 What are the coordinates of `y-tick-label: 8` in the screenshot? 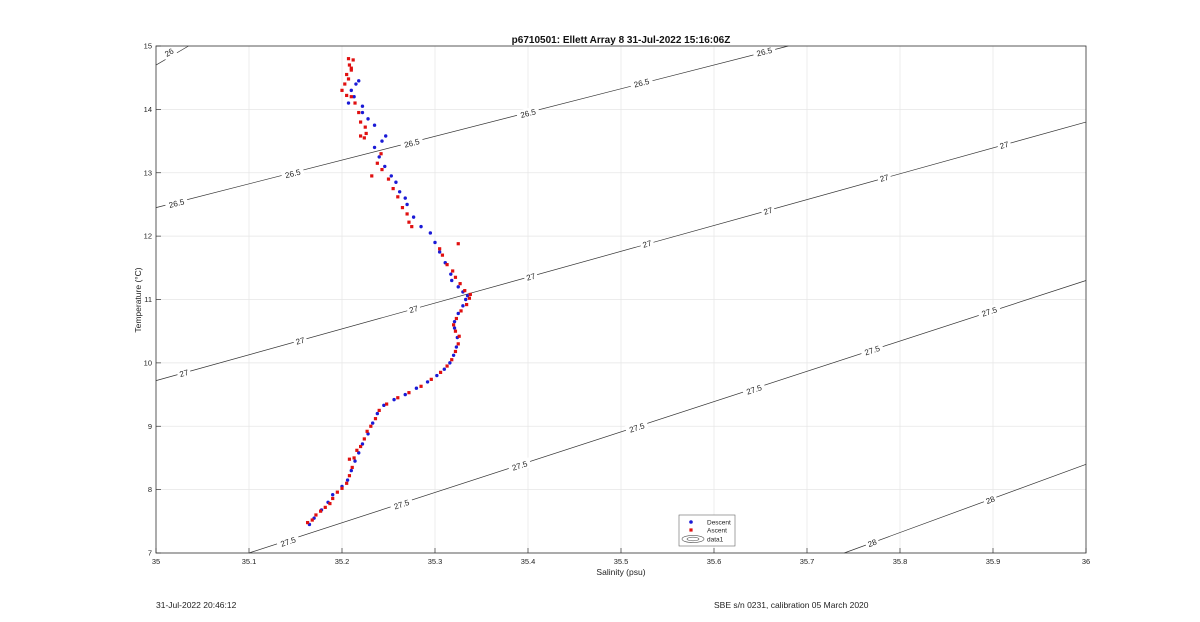 It's located at (150, 489).